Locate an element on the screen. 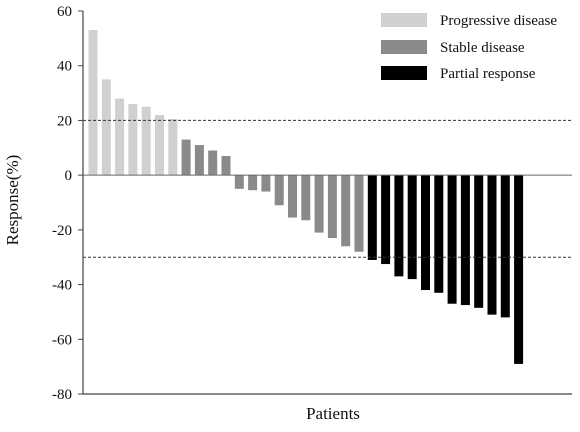 This screenshot has width=580, height=432. y-tick-label: 40 is located at coordinates (64, 67).